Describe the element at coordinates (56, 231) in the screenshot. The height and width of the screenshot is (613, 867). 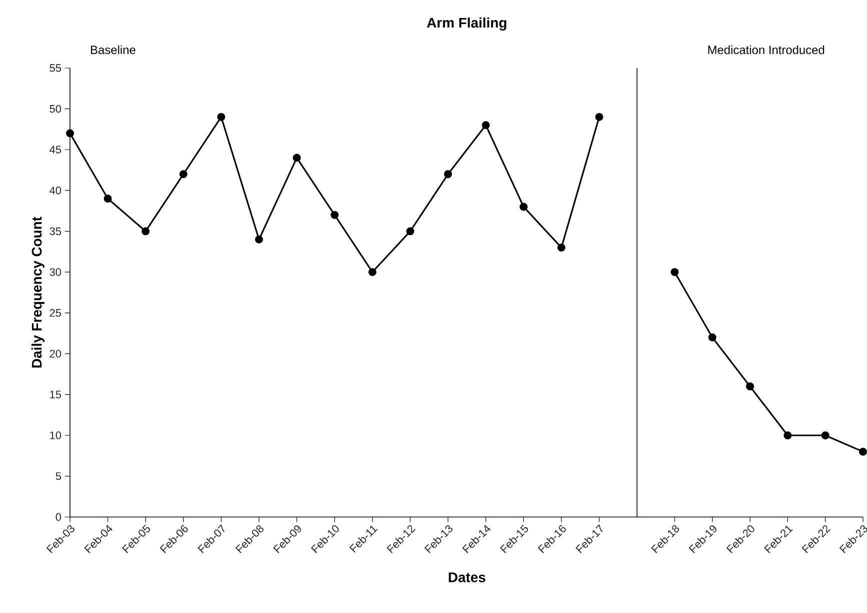
I see `y-tick-label: 35` at that location.